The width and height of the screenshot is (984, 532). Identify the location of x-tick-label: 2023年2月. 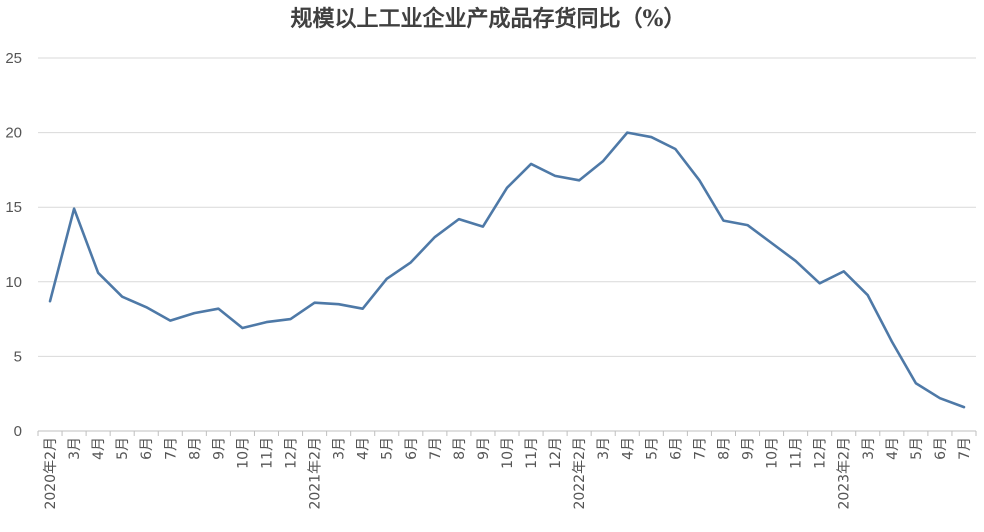
(845, 473).